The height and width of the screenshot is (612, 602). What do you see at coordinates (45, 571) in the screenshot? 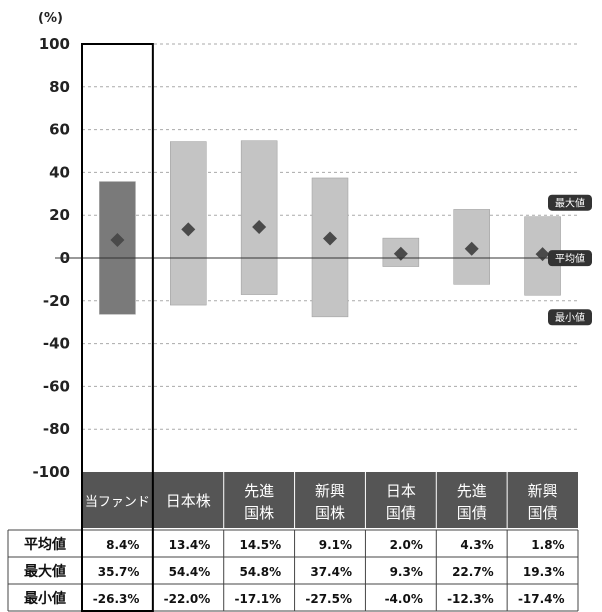
I see `table-row-label: 最大値` at bounding box center [45, 571].